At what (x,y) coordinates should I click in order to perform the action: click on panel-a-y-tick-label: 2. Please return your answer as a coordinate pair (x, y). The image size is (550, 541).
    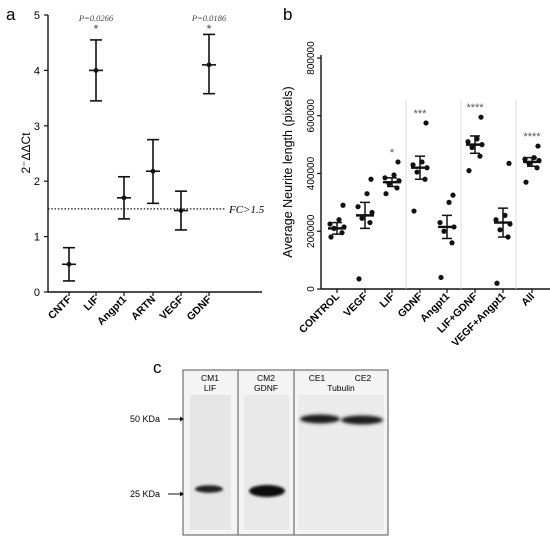
    Looking at the image, I should click on (37, 182).